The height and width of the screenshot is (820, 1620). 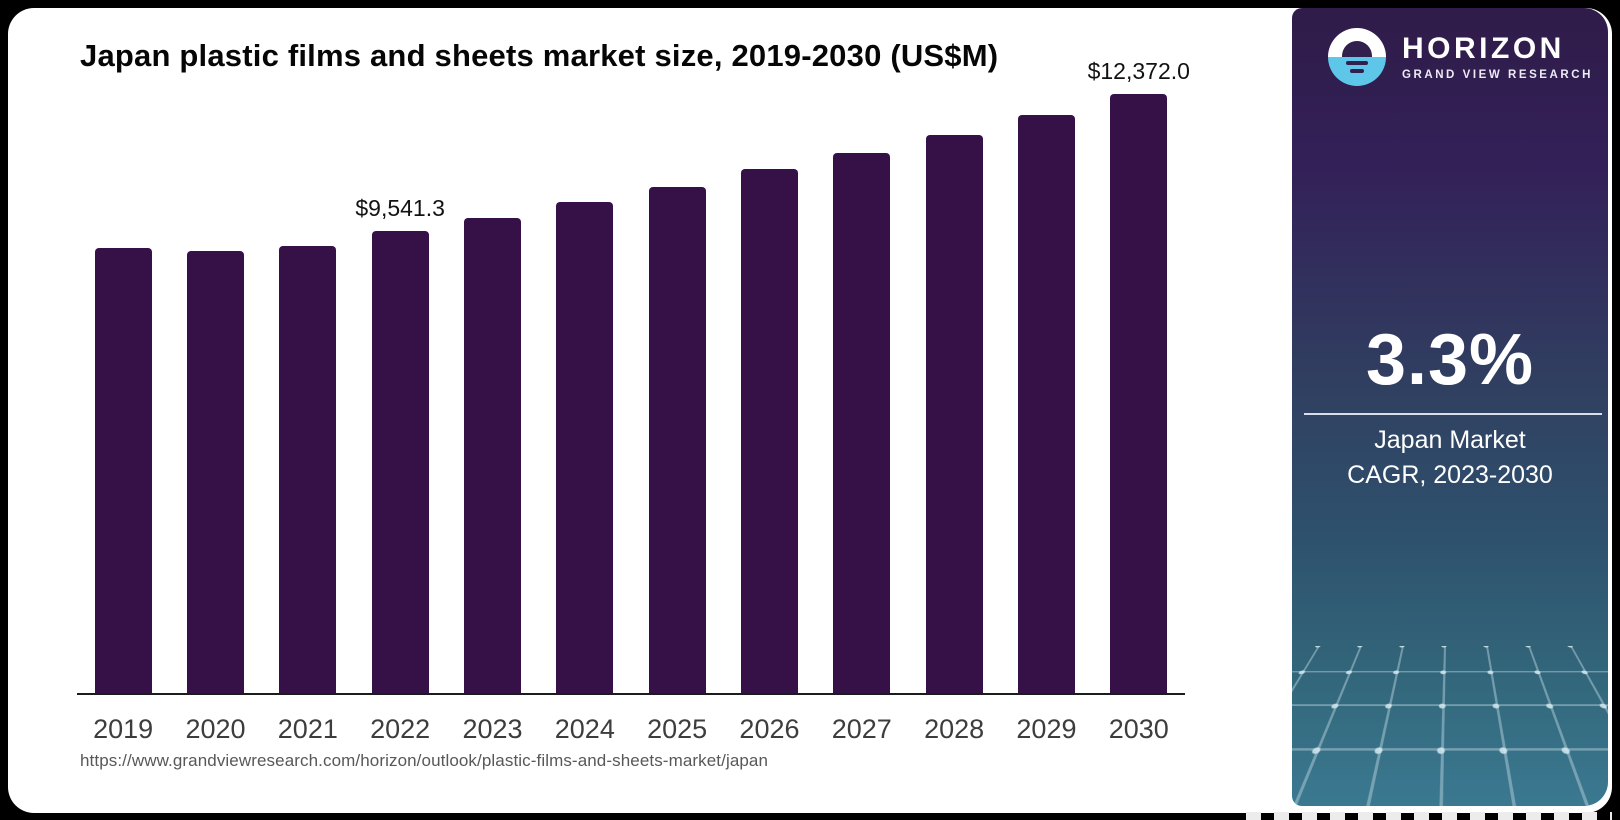 I want to click on x-axis-label-2030: 2030, so click(x=1138, y=729).